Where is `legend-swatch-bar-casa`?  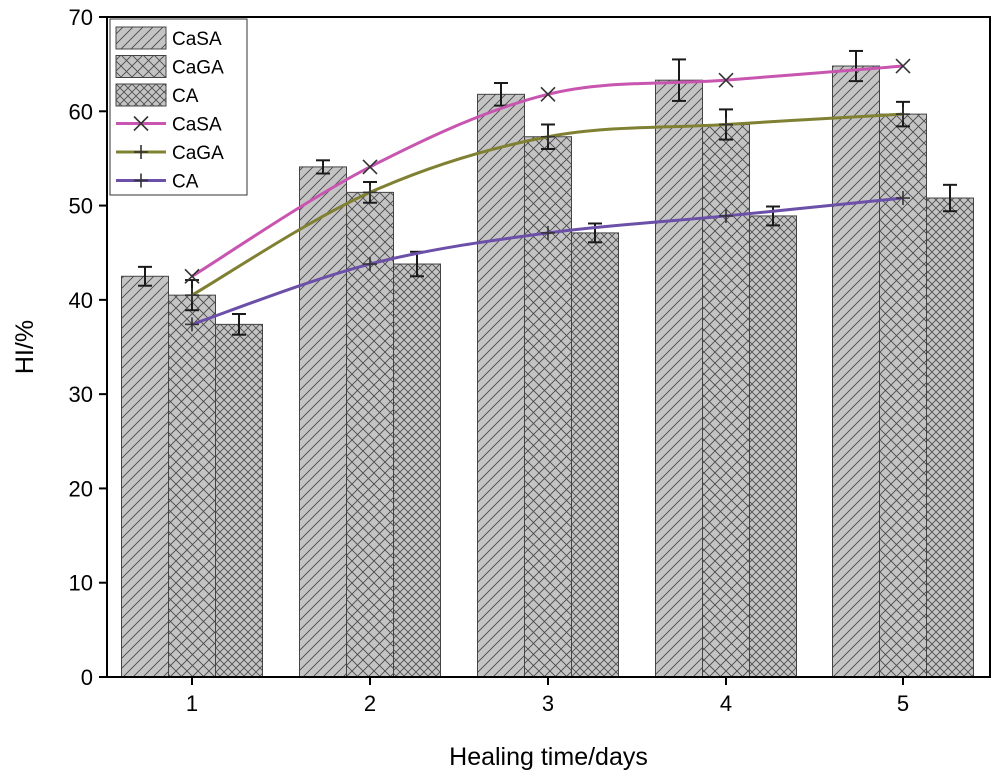
legend-swatch-bar-casa is located at coordinates (141, 38).